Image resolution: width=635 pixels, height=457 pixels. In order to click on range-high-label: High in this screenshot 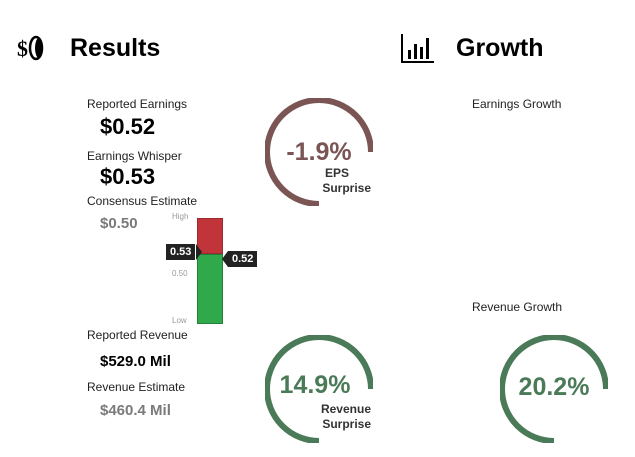, I will do `click(180, 216)`.